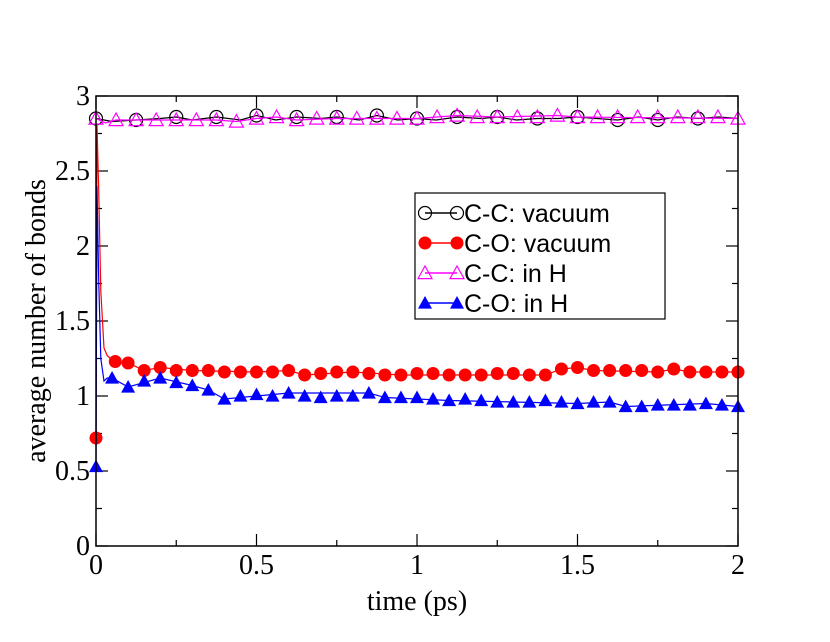  Describe the element at coordinates (738, 565) in the screenshot. I see `x-tick-label: 2` at that location.